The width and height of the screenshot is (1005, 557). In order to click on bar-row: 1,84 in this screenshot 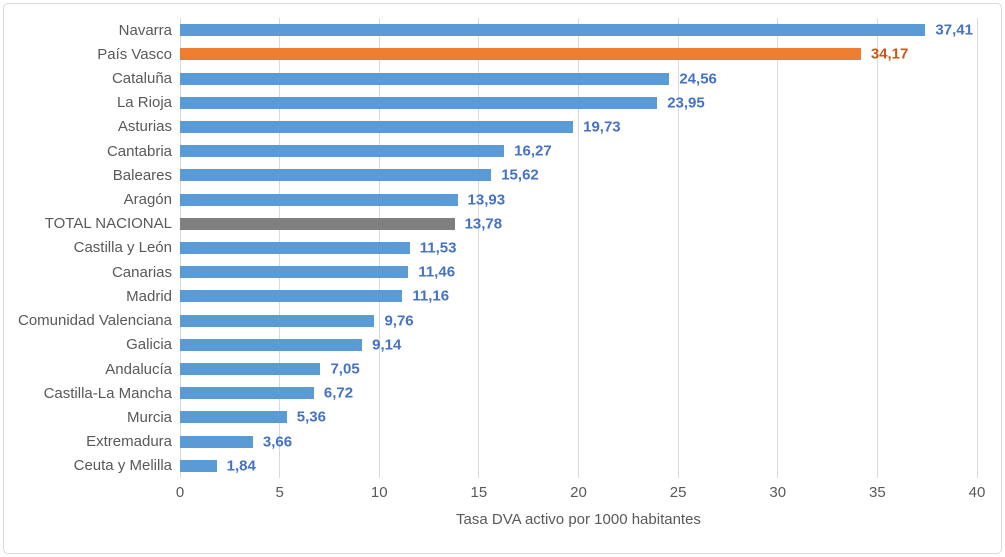, I will do `click(578, 466)`.